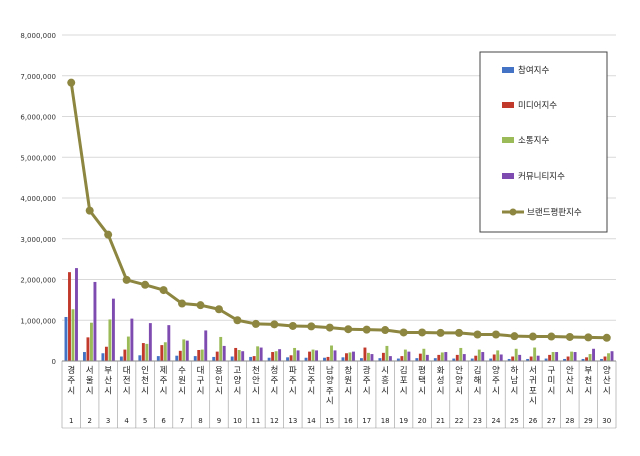  I want to click on x-rank-label: 27, so click(551, 421).